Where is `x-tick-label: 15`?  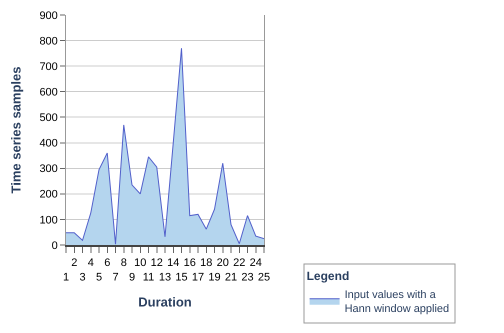
x-tick-label: 15 is located at coordinates (181, 278).